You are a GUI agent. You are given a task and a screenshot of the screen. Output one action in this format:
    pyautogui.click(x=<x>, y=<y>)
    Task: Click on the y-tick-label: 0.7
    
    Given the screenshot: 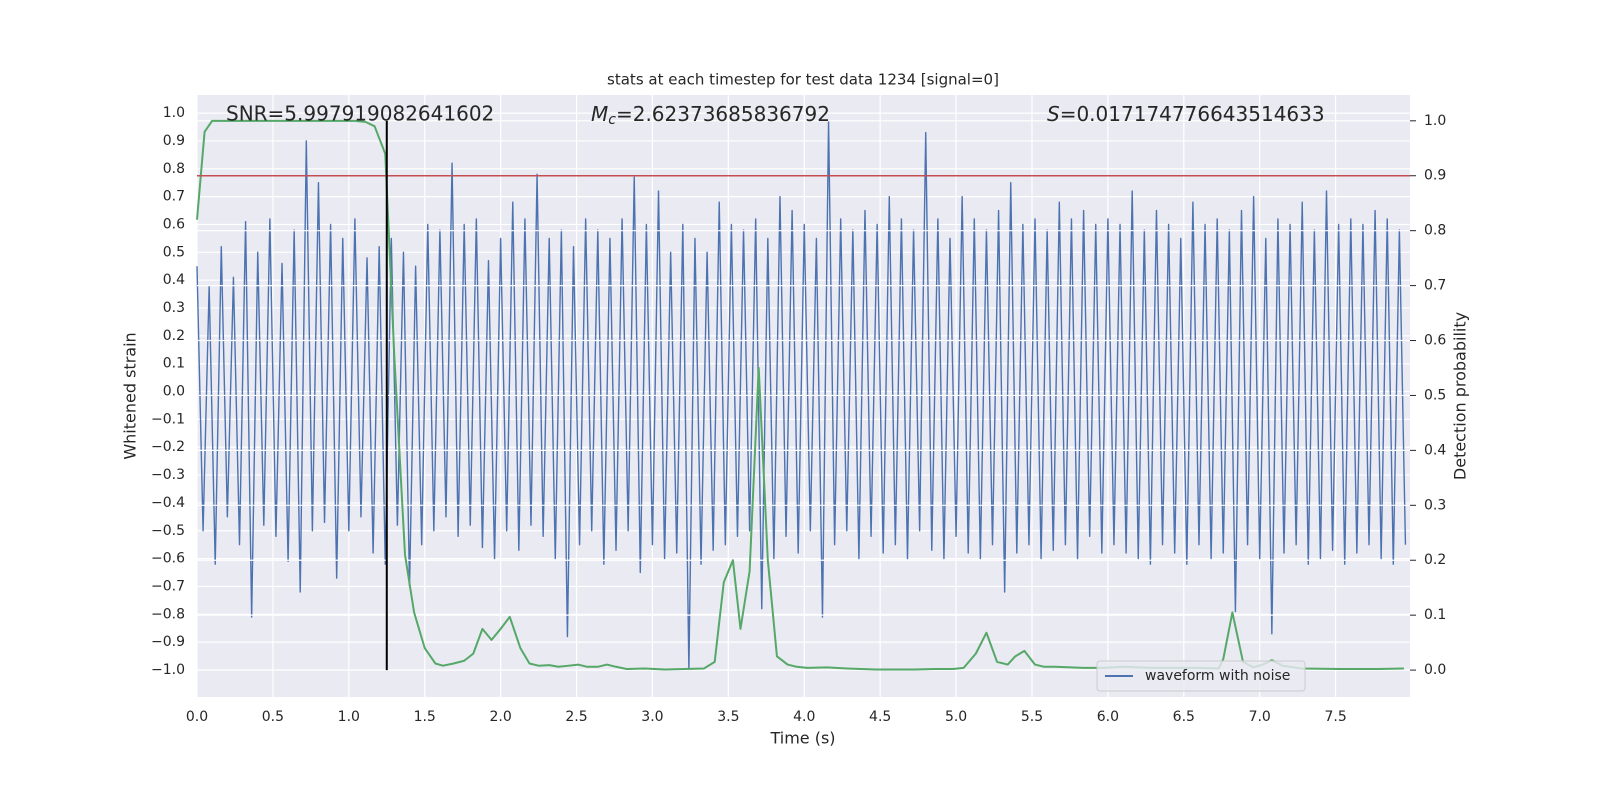 What is the action you would take?
    pyautogui.click(x=174, y=197)
    